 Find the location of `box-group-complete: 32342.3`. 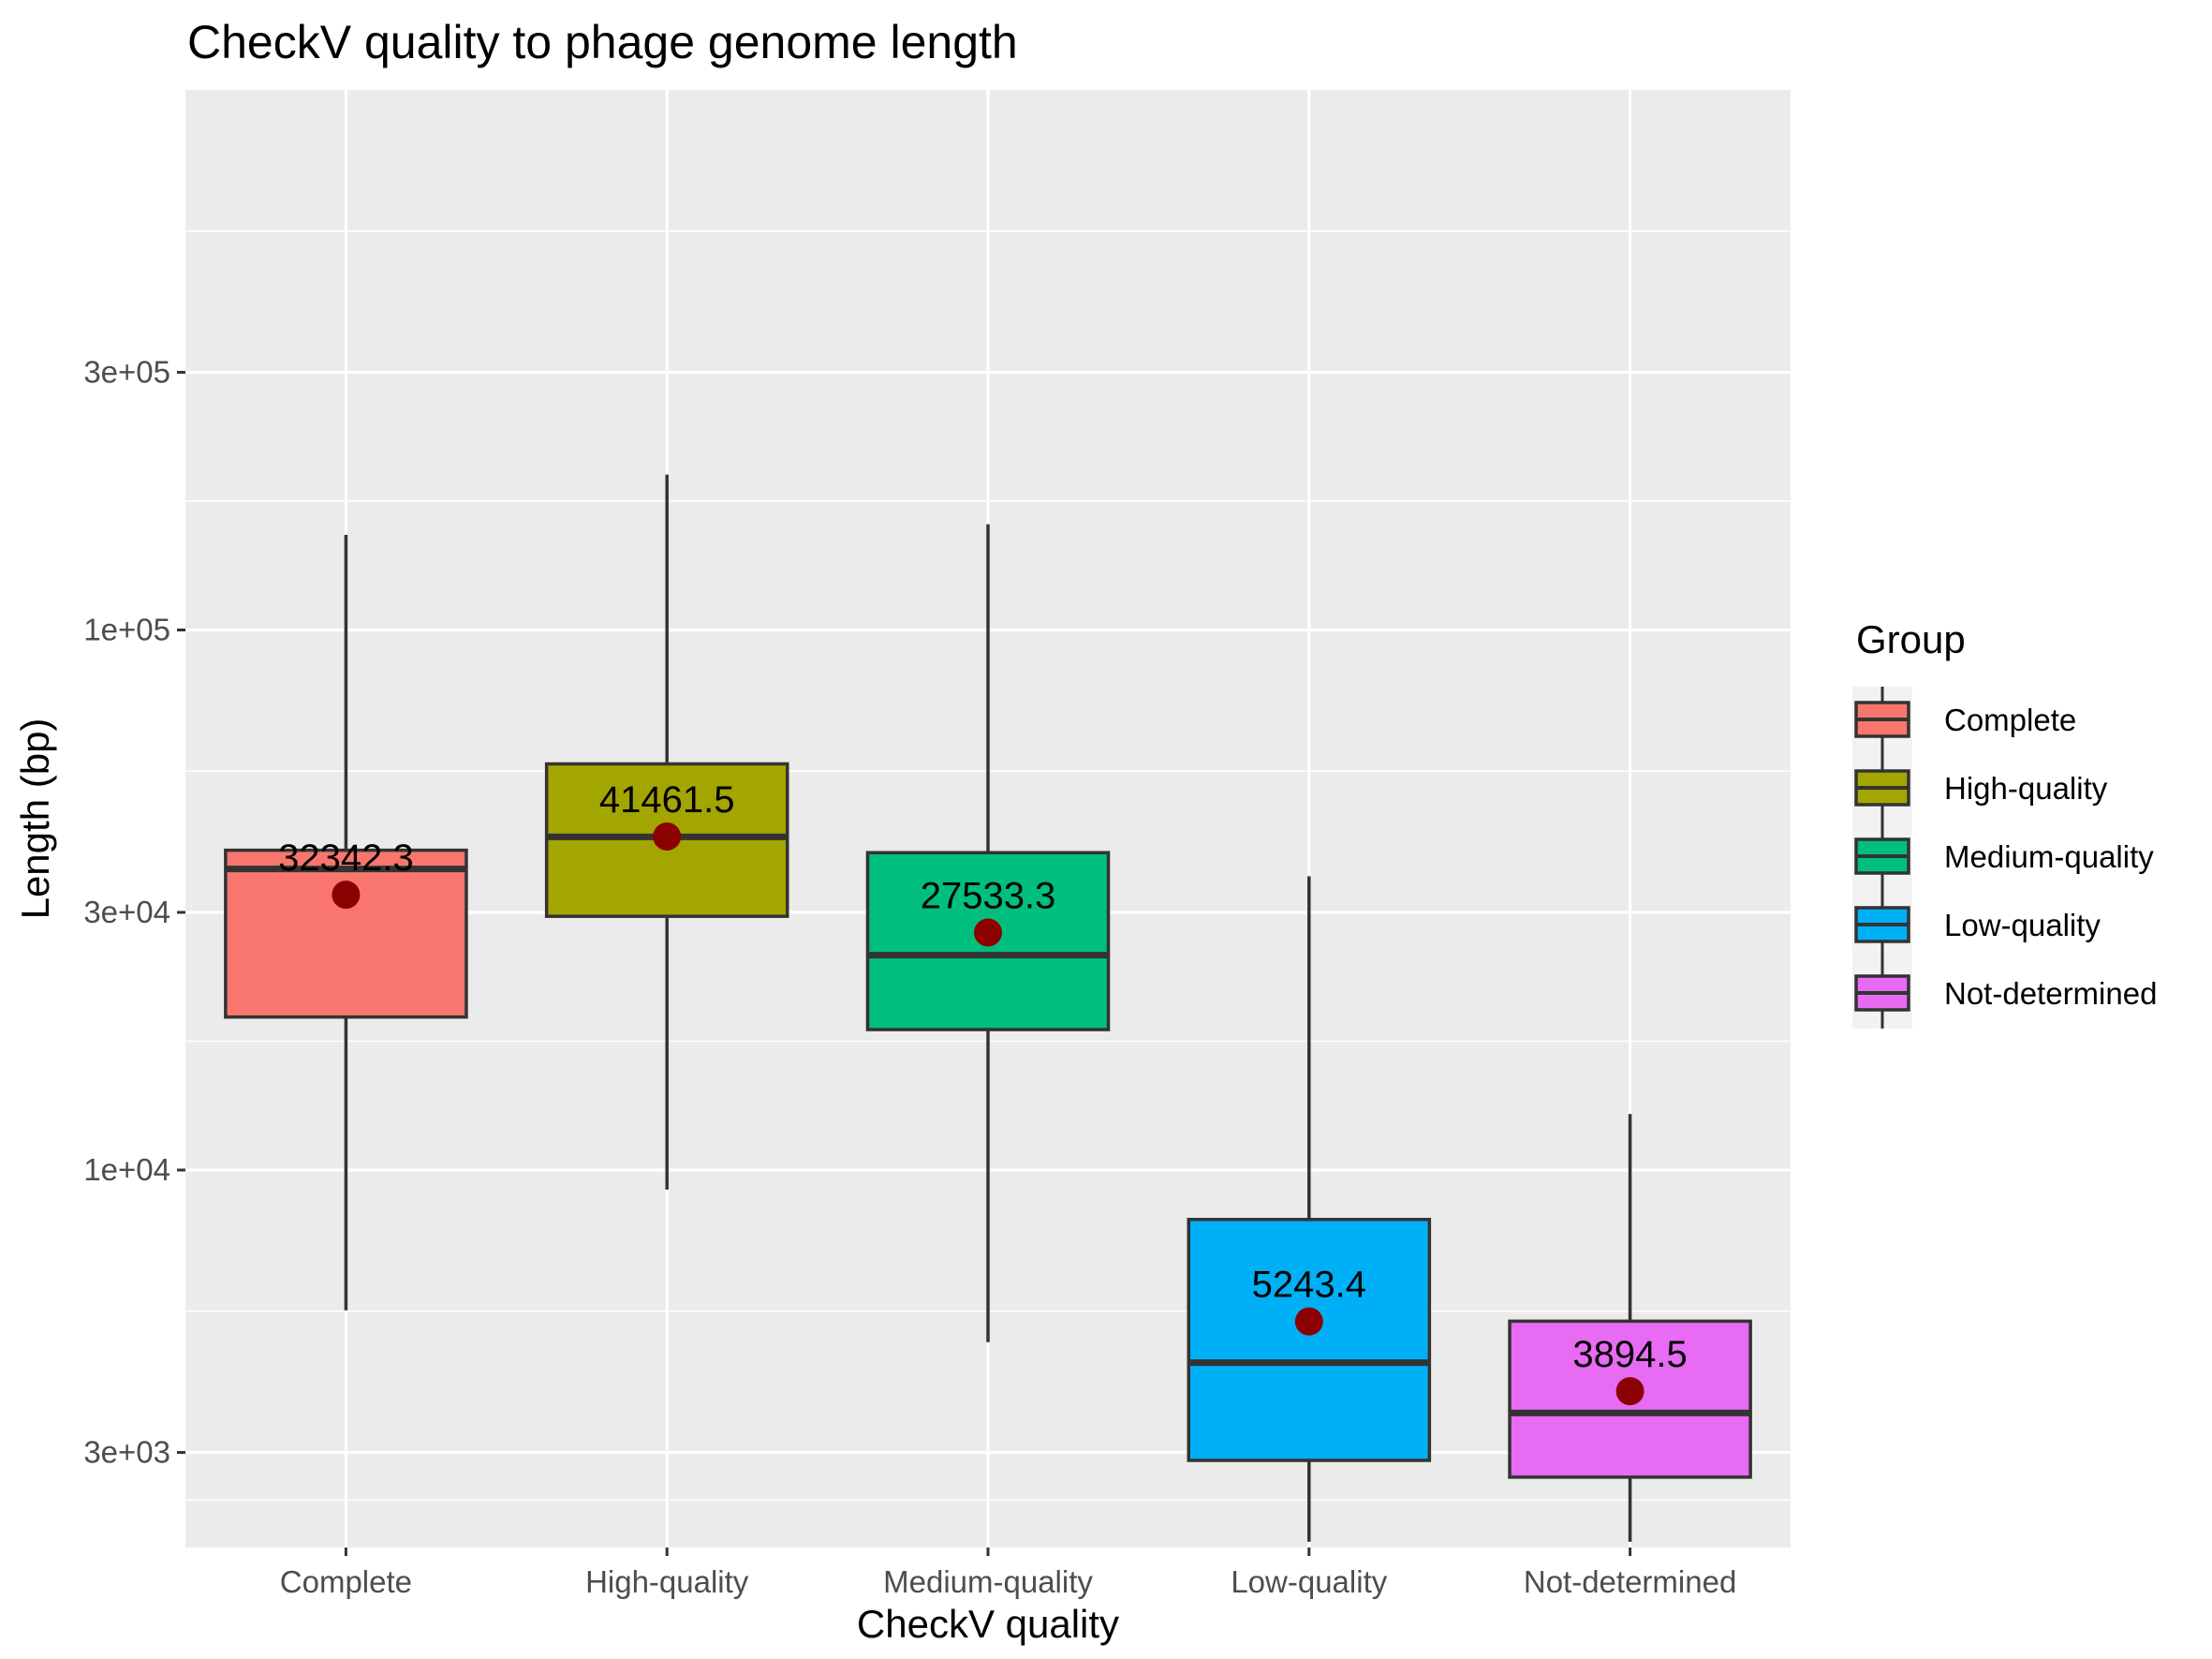

box-group-complete: 32342.3 is located at coordinates (346, 923).